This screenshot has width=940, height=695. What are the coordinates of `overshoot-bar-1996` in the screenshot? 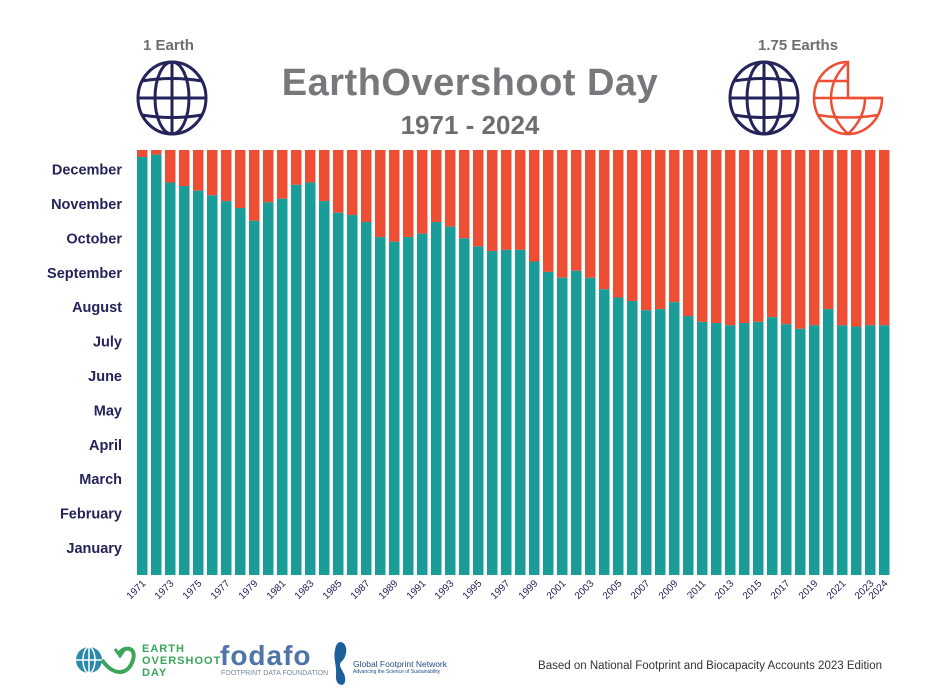 It's located at (492, 201).